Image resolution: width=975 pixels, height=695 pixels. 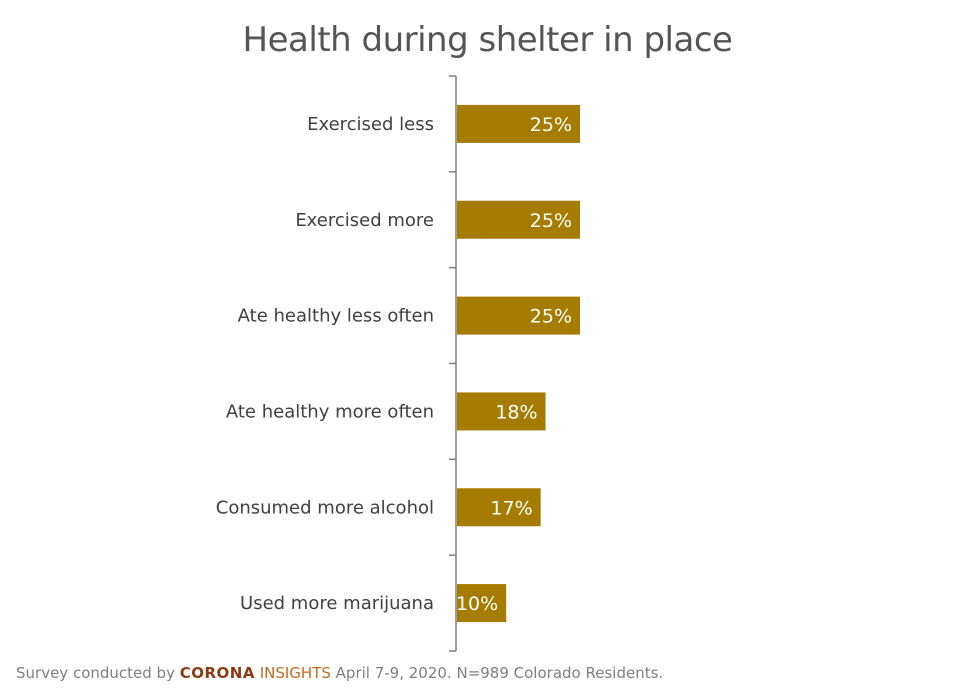 I want to click on category-label: Consumed more alcohol, so click(x=325, y=507).